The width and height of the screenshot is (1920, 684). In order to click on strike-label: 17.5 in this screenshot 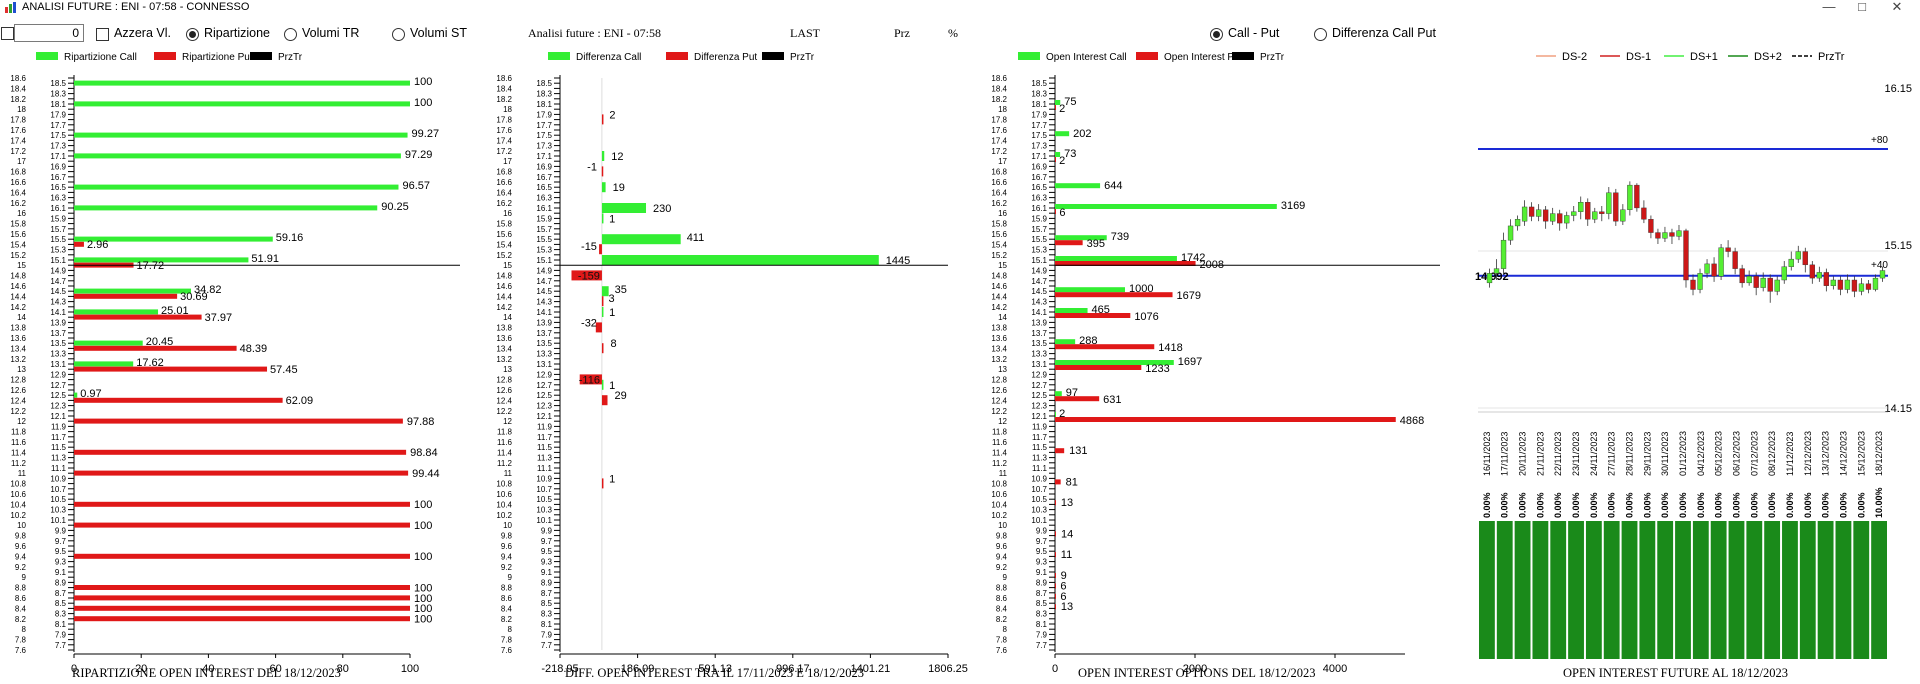, I will do `click(58, 135)`.